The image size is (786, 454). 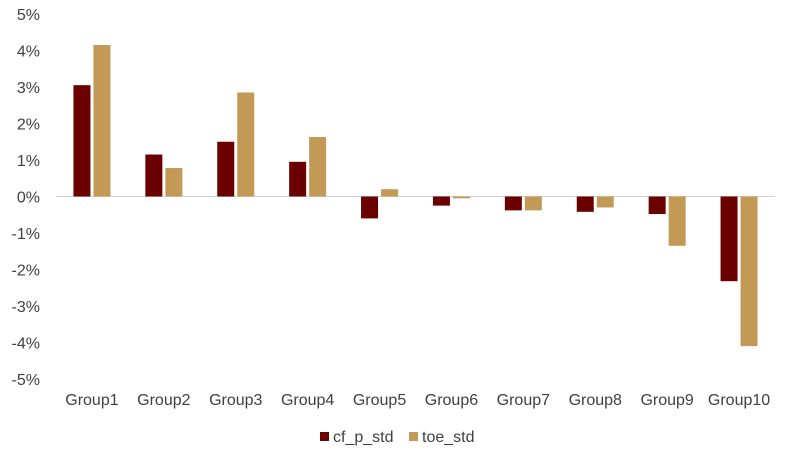 What do you see at coordinates (91, 400) in the screenshot?
I see `x-category-label: Group1` at bounding box center [91, 400].